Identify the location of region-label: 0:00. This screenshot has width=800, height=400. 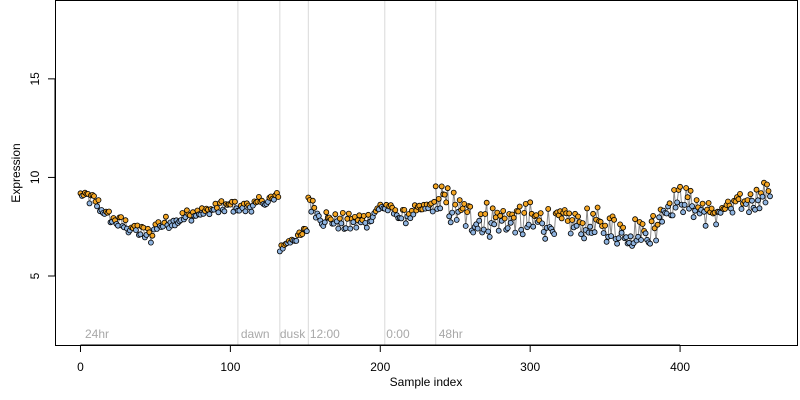
(398, 334).